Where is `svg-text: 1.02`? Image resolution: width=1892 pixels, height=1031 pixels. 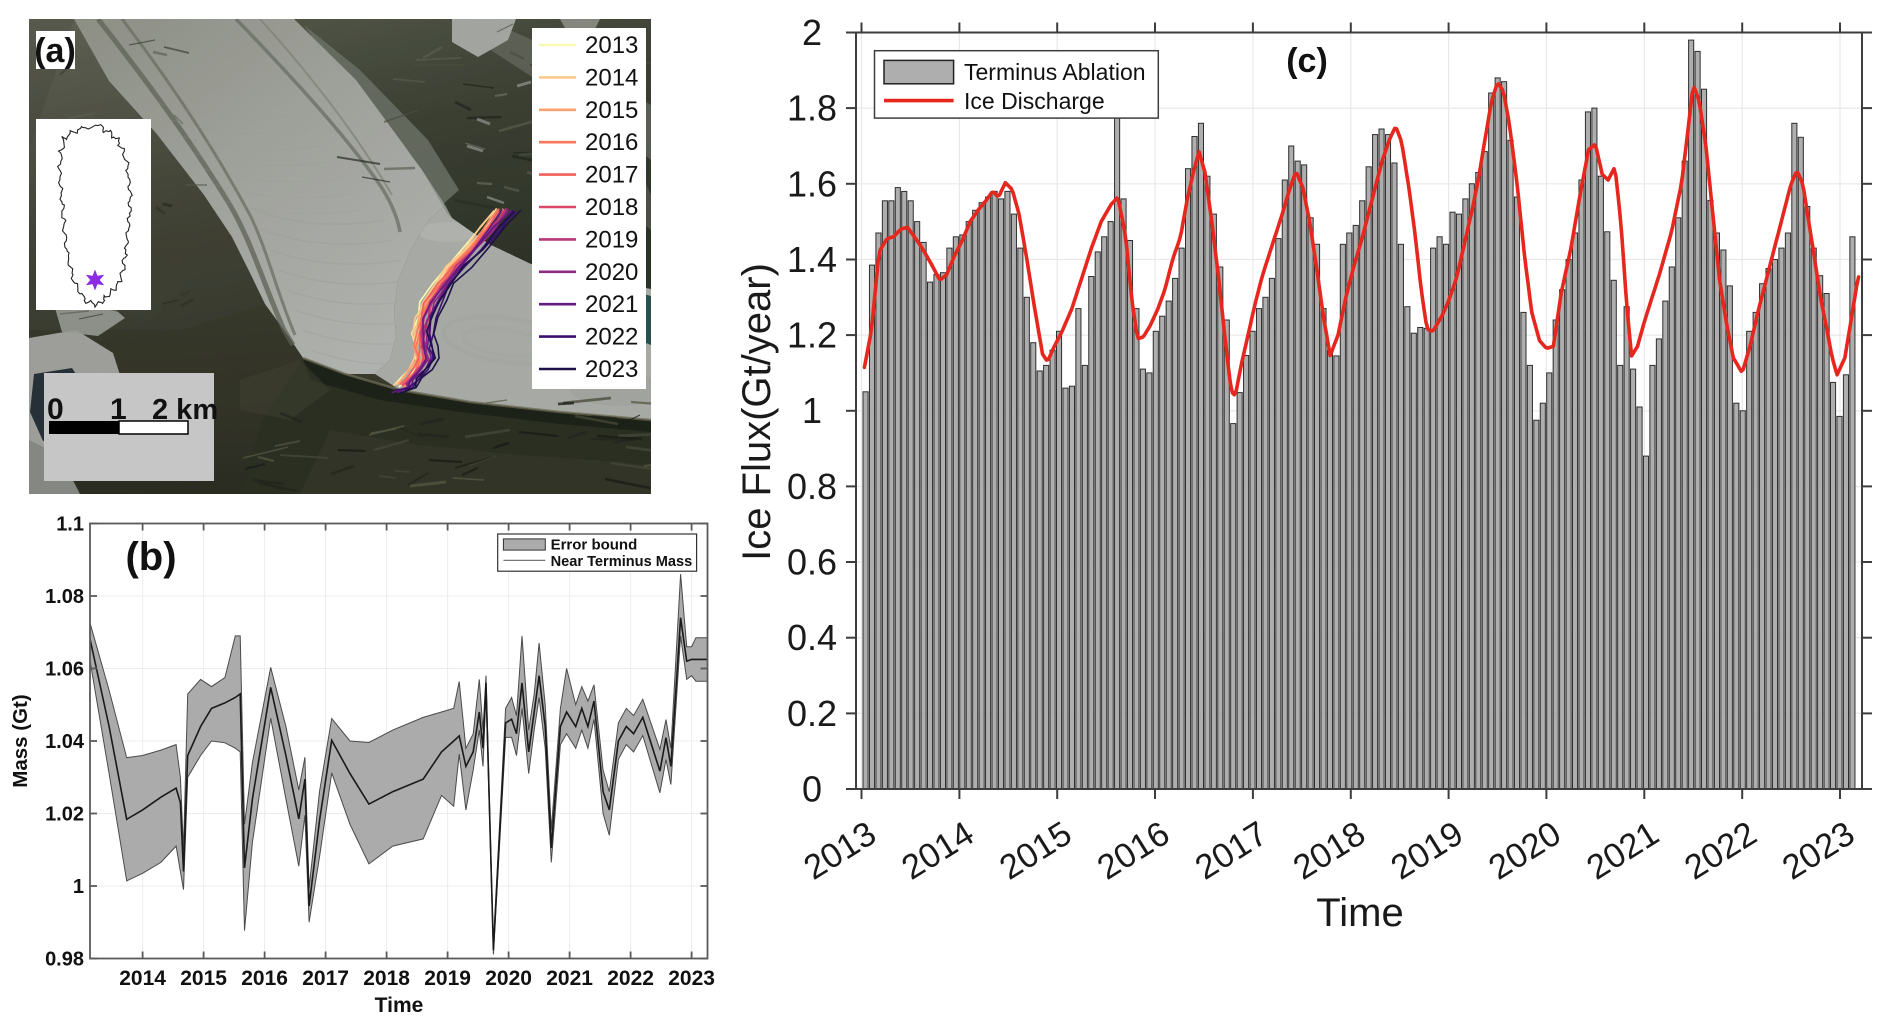
svg-text: 1.02 is located at coordinates (64, 815).